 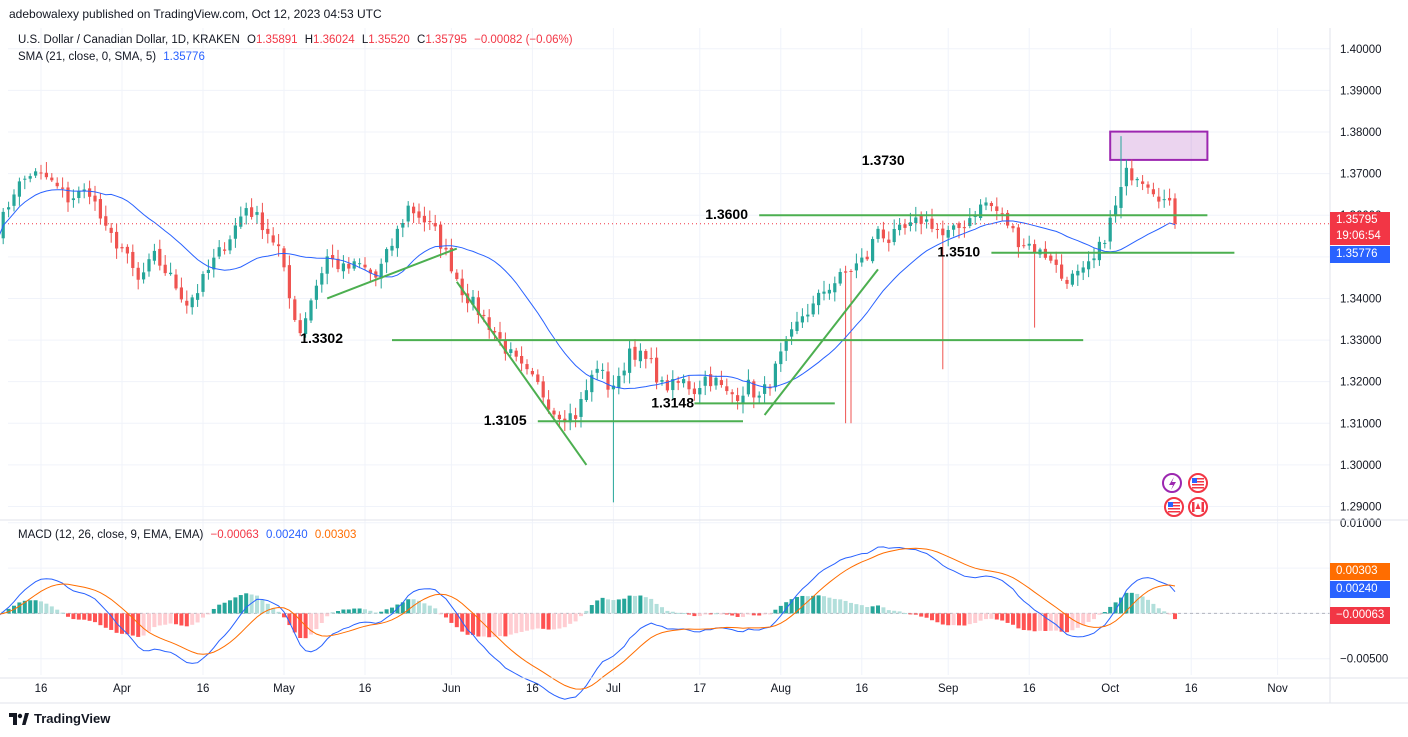 I want to click on supply-zone-box, so click(x=1159, y=145).